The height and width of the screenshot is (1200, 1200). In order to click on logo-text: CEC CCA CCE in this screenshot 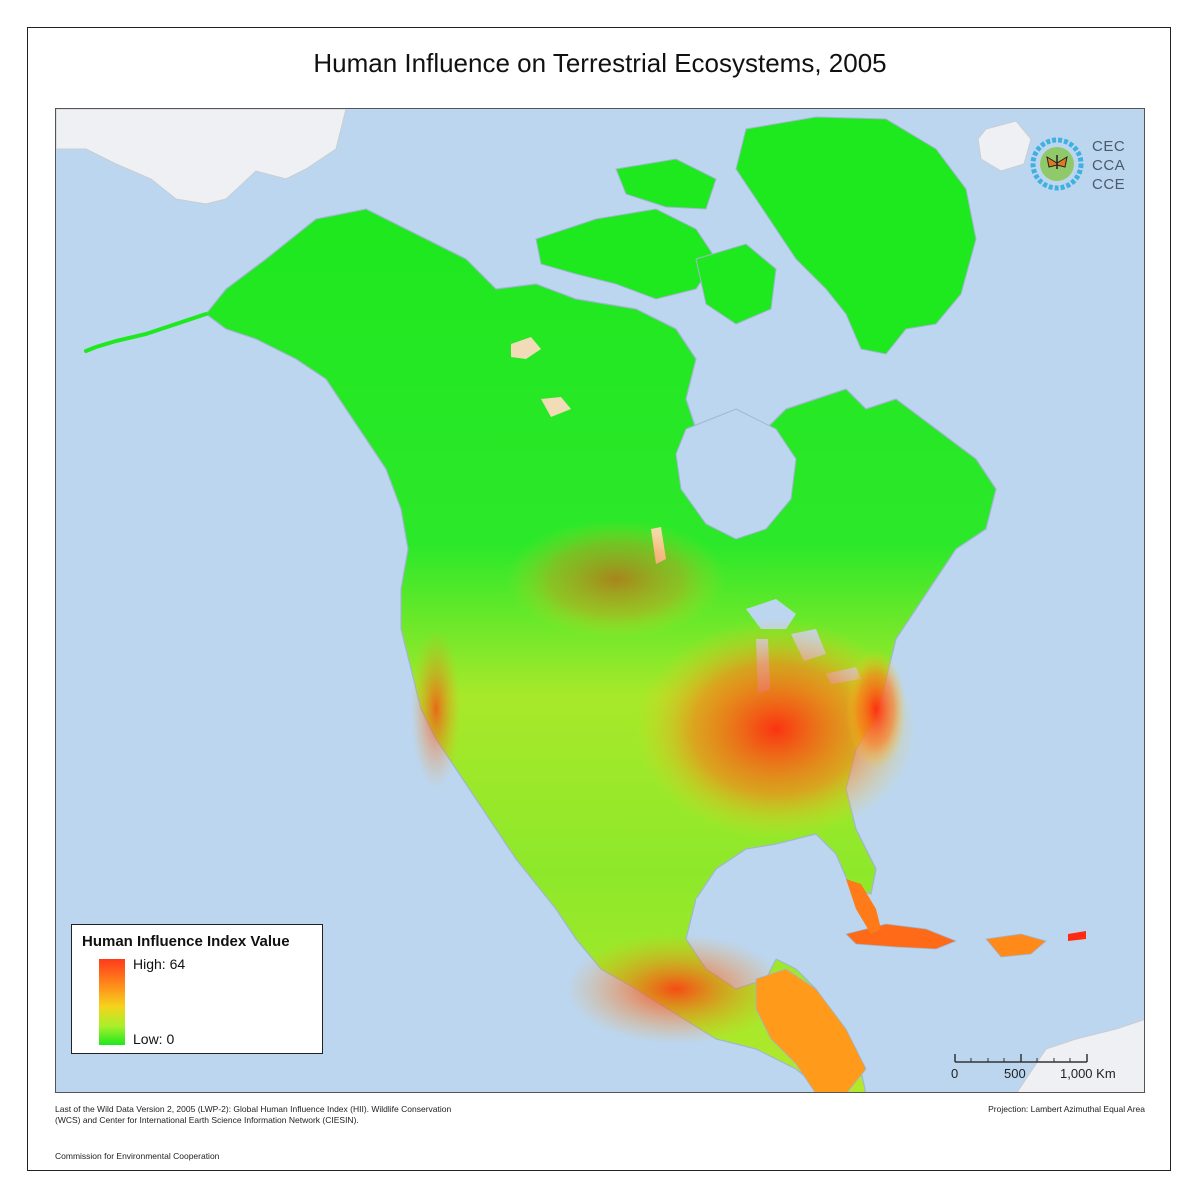, I will do `click(1108, 165)`.